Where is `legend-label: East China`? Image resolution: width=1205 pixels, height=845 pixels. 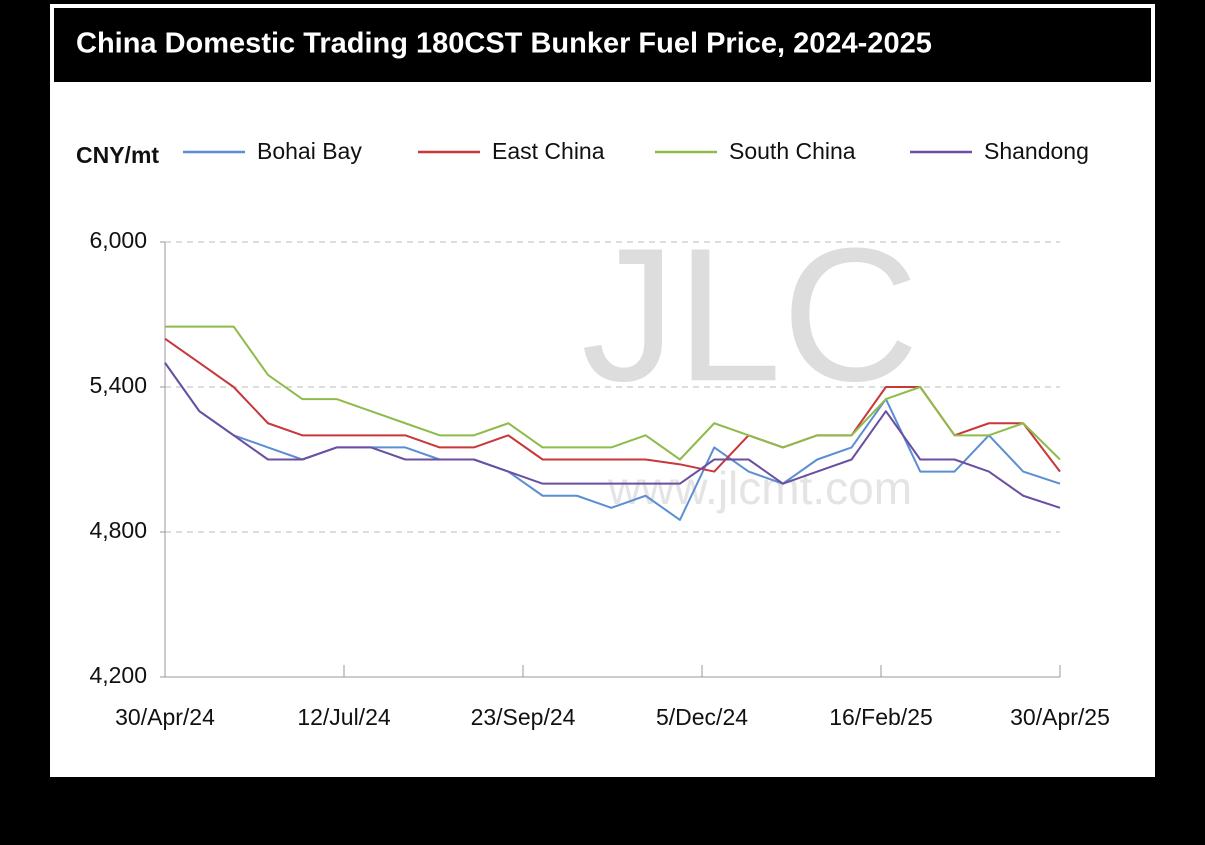 legend-label: East China is located at coordinates (548, 151).